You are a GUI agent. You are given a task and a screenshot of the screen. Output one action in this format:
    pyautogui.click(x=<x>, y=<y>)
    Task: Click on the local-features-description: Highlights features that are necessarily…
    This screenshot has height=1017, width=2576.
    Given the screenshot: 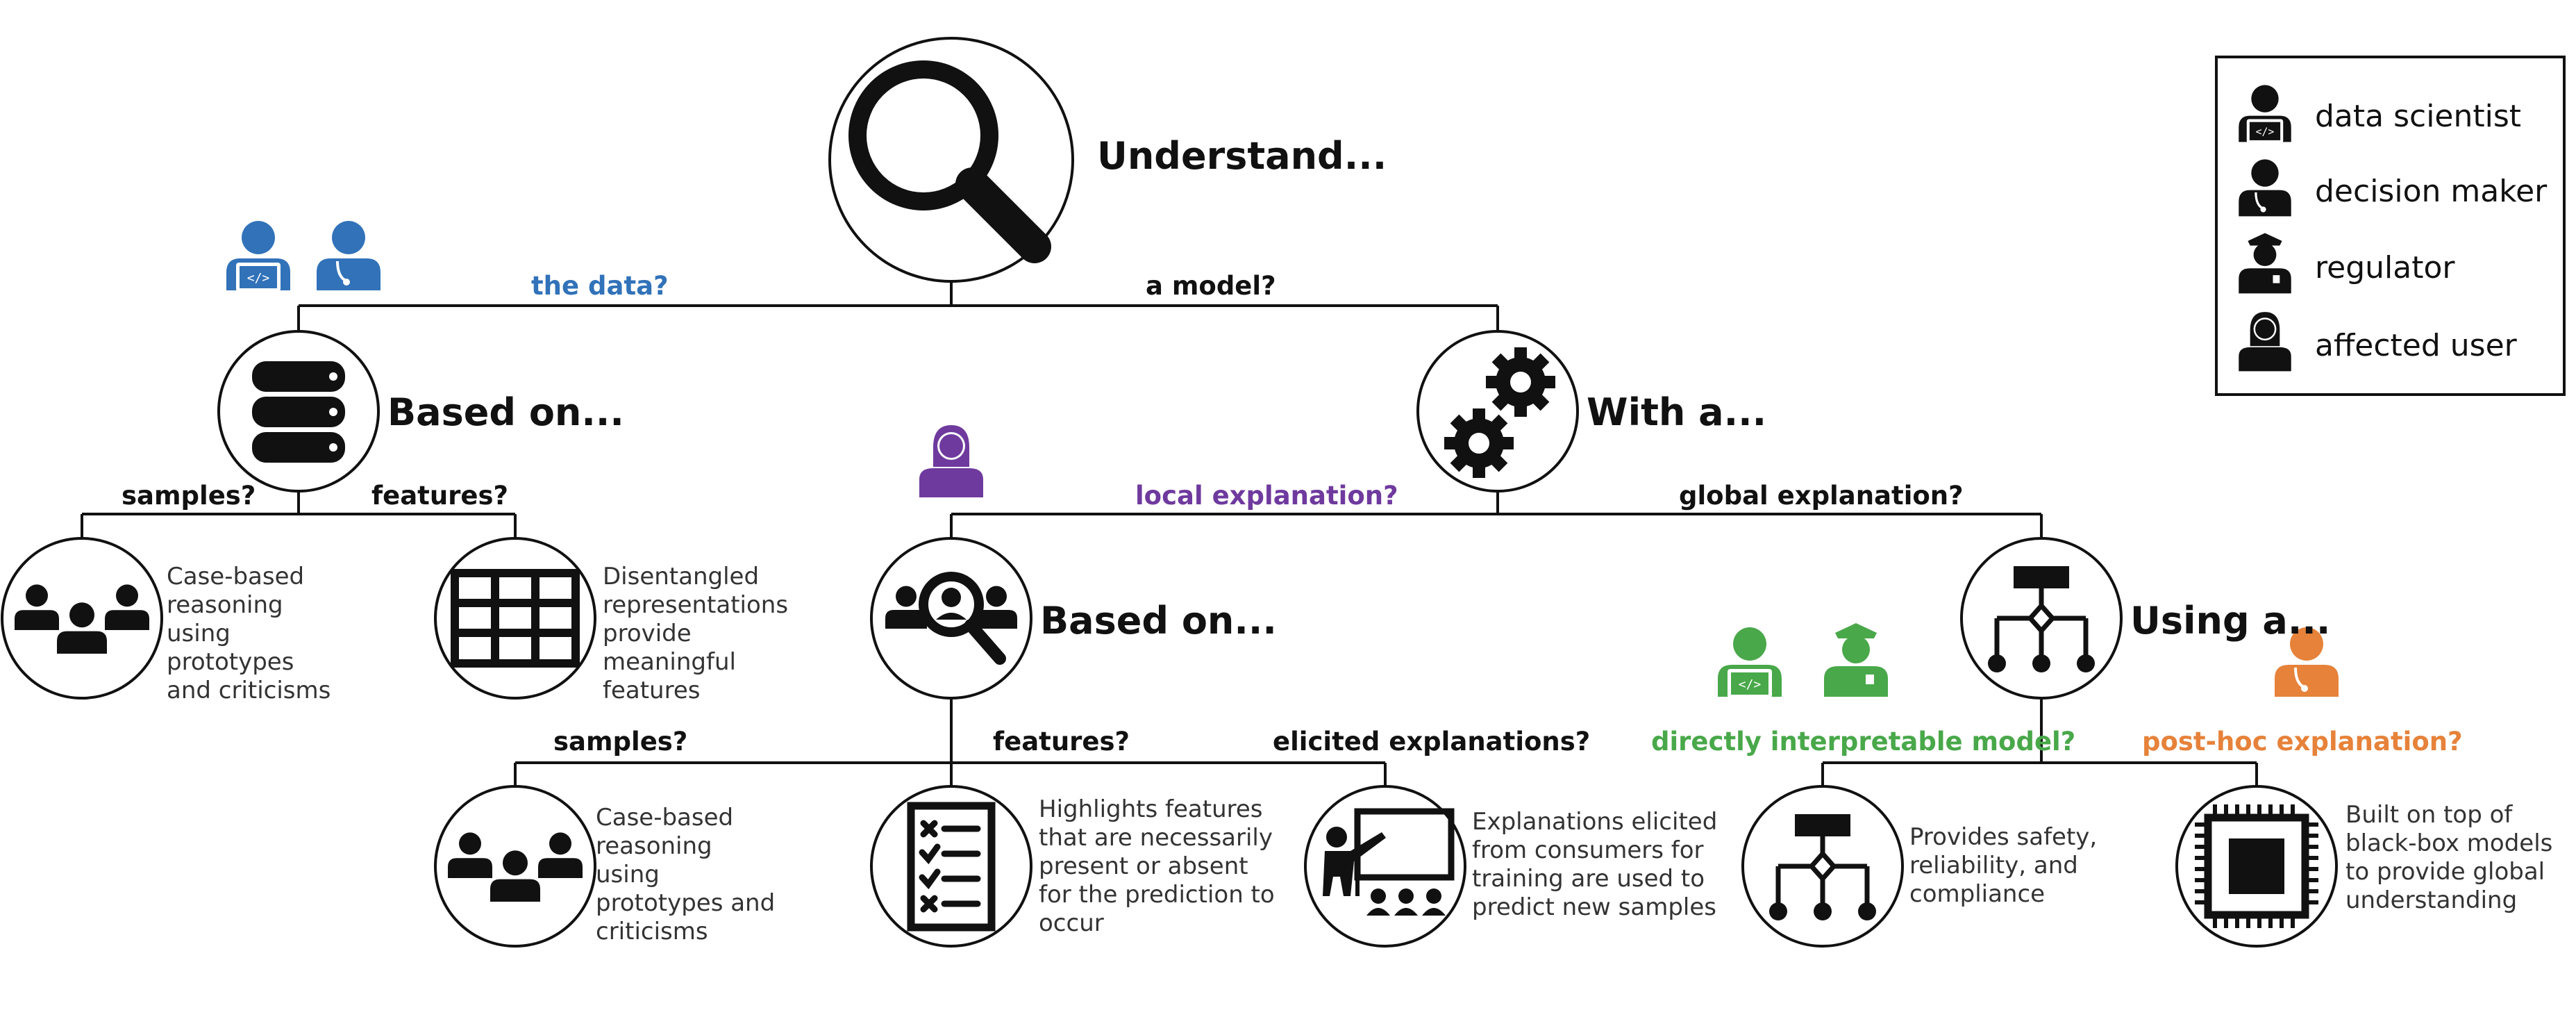 What is the action you would take?
    pyautogui.click(x=1157, y=866)
    